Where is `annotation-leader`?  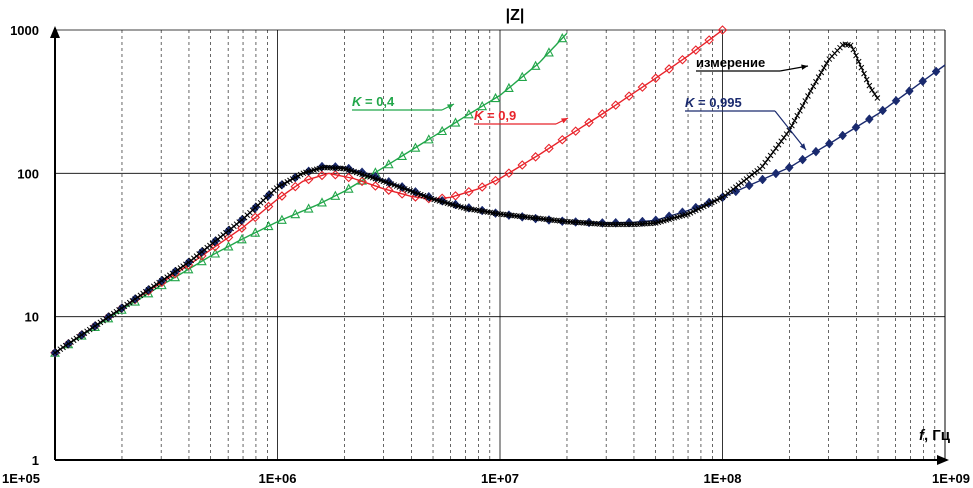 annotation-leader is located at coordinates (790, 130).